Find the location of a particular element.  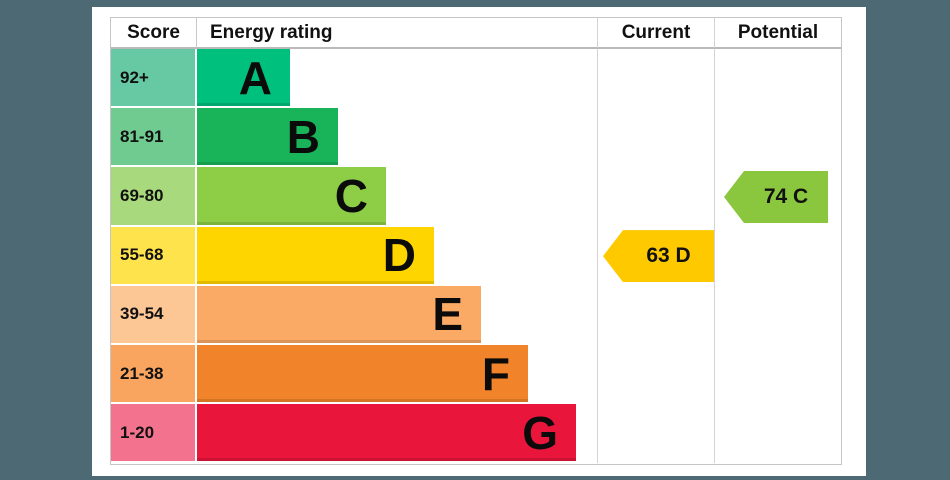

band-score-range: 39-54 is located at coordinates (154, 315).